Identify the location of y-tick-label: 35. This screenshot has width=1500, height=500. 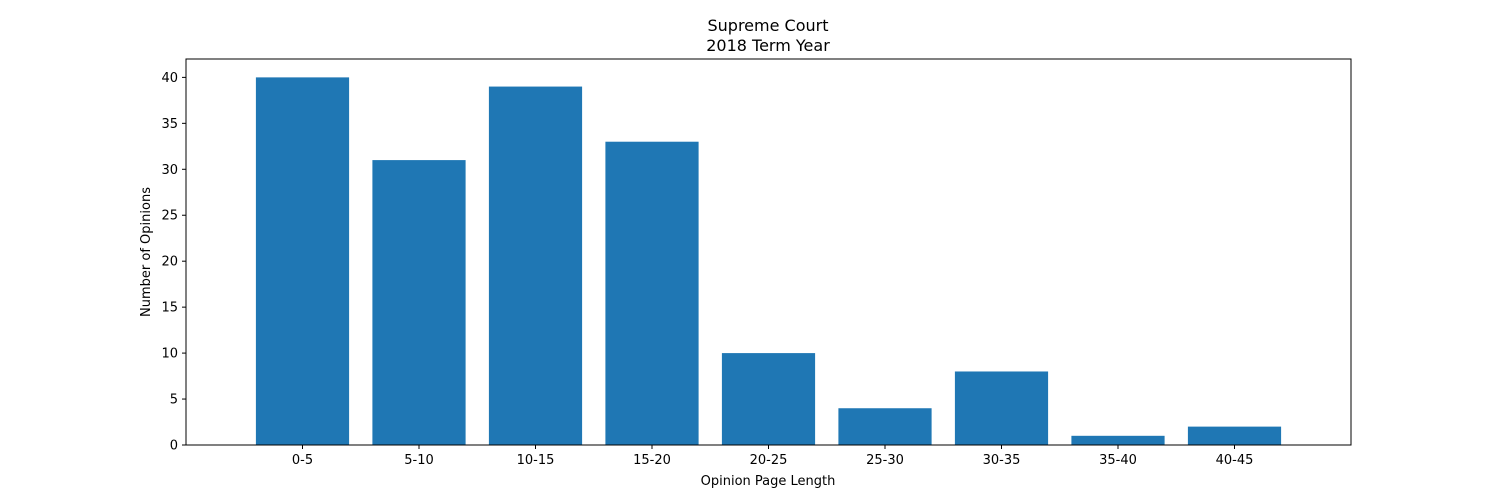
(169, 124).